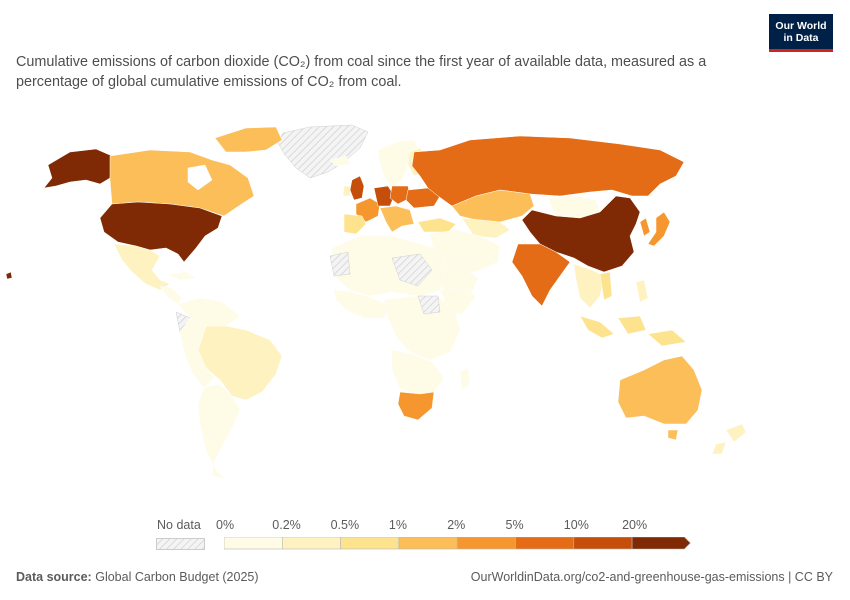 This screenshot has width=850, height=600. I want to click on data-source-value: Global Carbon Budget (2025), so click(177, 577).